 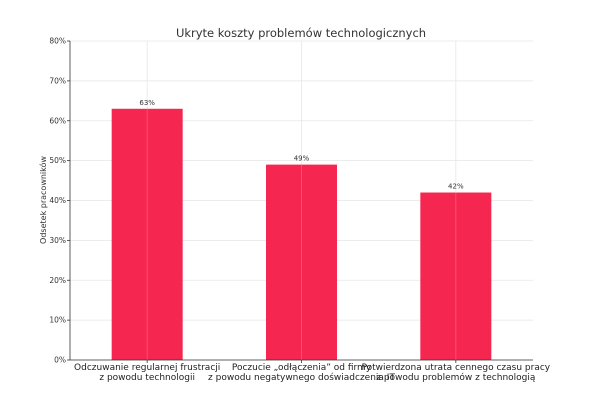 What do you see at coordinates (57, 80) in the screenshot?
I see `y-tick-label: 70%` at bounding box center [57, 80].